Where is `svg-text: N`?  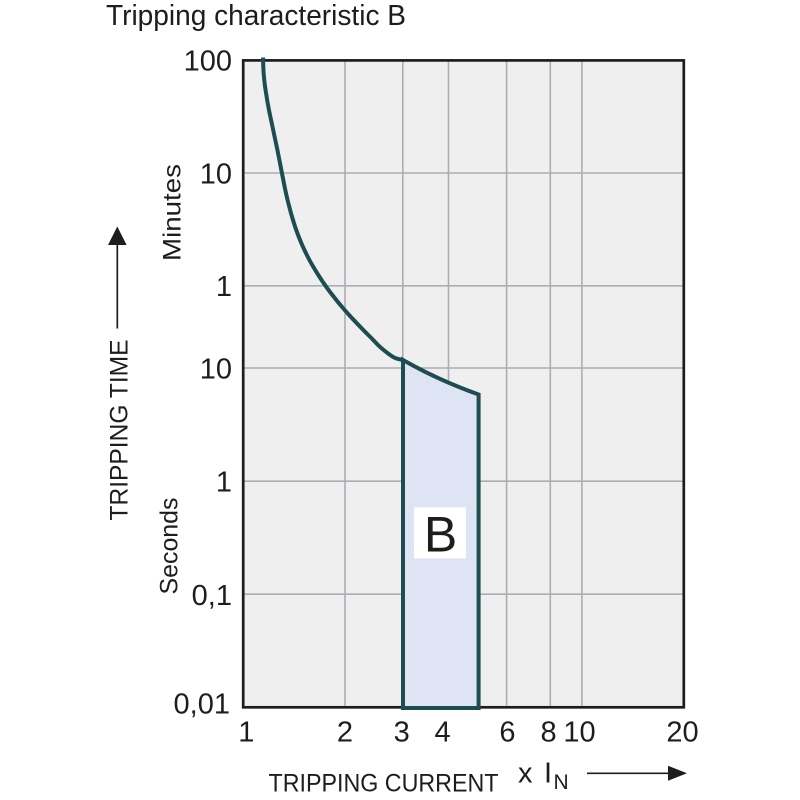
svg-text: N is located at coordinates (561, 782).